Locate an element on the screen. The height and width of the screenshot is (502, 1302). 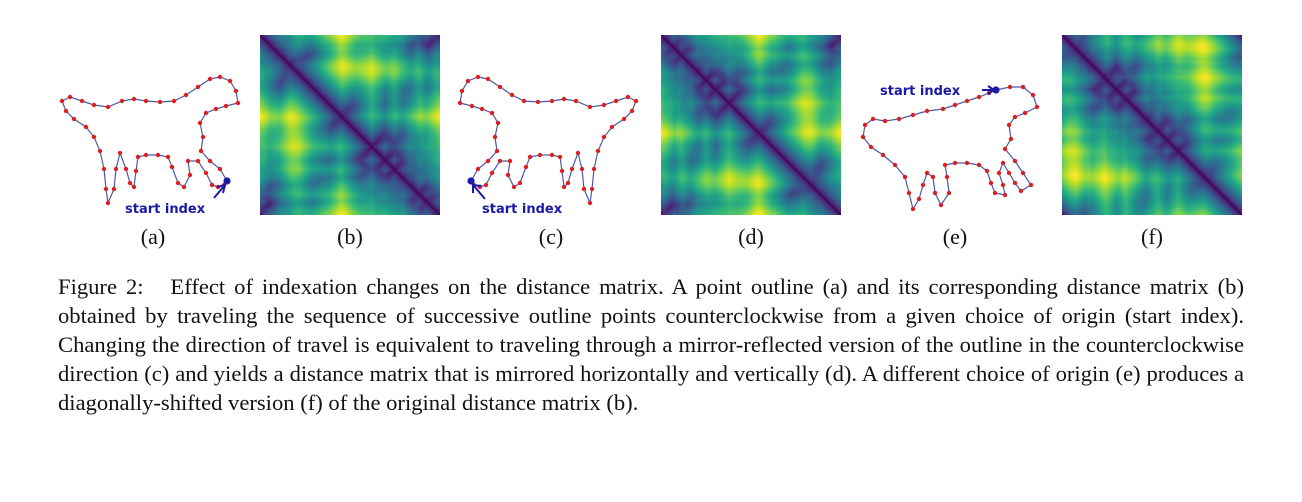
panel-label-c: (c) is located at coordinates (551, 236).